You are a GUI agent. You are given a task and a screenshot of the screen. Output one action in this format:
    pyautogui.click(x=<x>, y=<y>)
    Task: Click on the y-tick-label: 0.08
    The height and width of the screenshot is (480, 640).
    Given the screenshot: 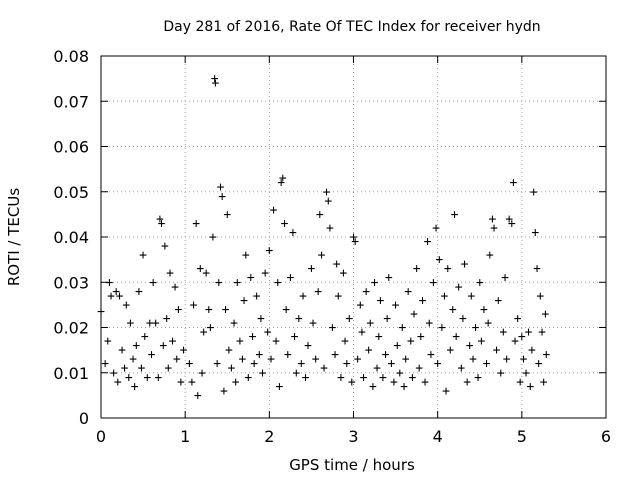 What is the action you would take?
    pyautogui.click(x=71, y=56)
    